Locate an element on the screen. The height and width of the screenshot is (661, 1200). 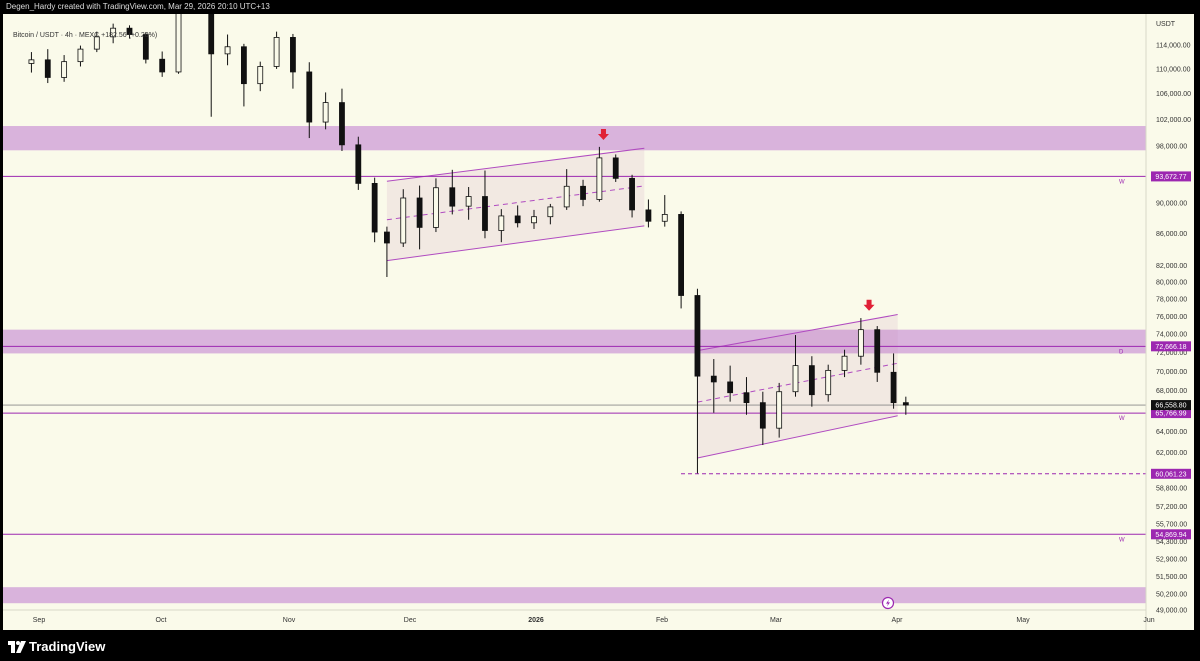
brand-label: TradingView is located at coordinates (67, 646).